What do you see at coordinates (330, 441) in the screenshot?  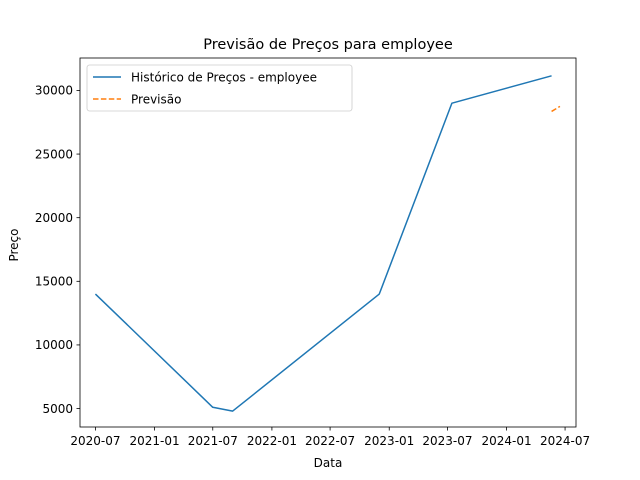 I see `x-tick-label-4: 2022-07` at bounding box center [330, 441].